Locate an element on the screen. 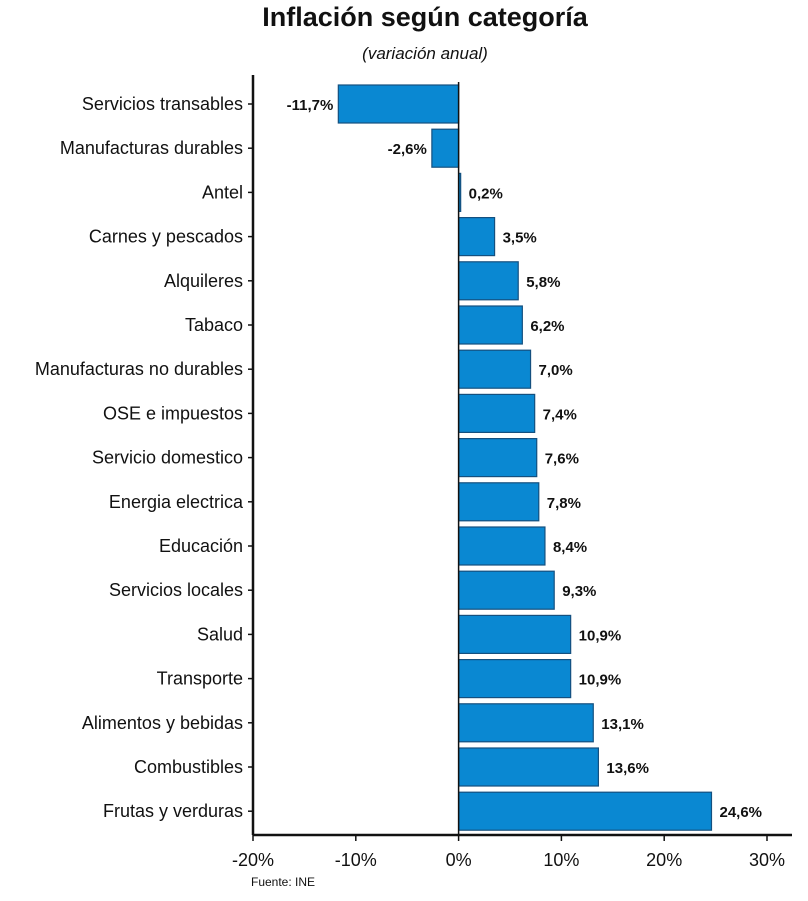 The height and width of the screenshot is (901, 808). source-note: Fuente: INE is located at coordinates (283, 882).